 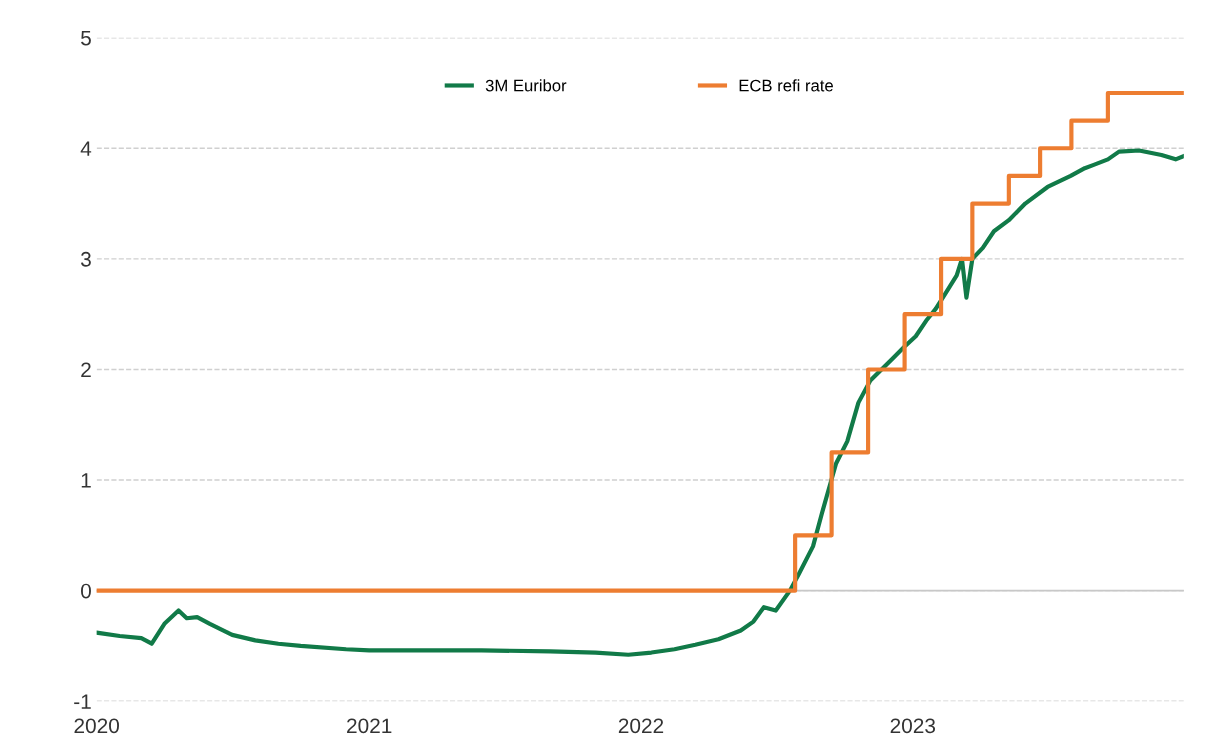 I want to click on x-tick-label: 2020, so click(x=96, y=726).